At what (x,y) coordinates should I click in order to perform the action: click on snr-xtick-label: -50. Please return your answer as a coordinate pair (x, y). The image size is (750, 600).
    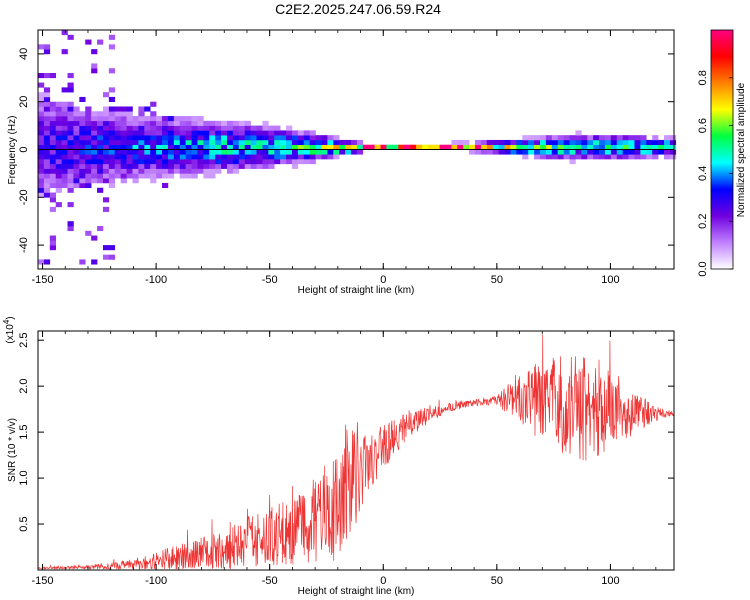
    Looking at the image, I should click on (270, 581).